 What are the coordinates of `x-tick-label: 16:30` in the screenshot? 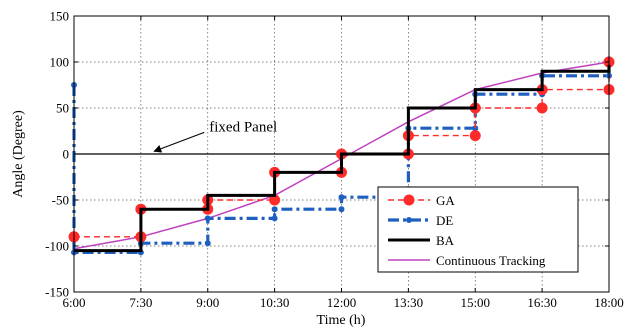 It's located at (542, 302).